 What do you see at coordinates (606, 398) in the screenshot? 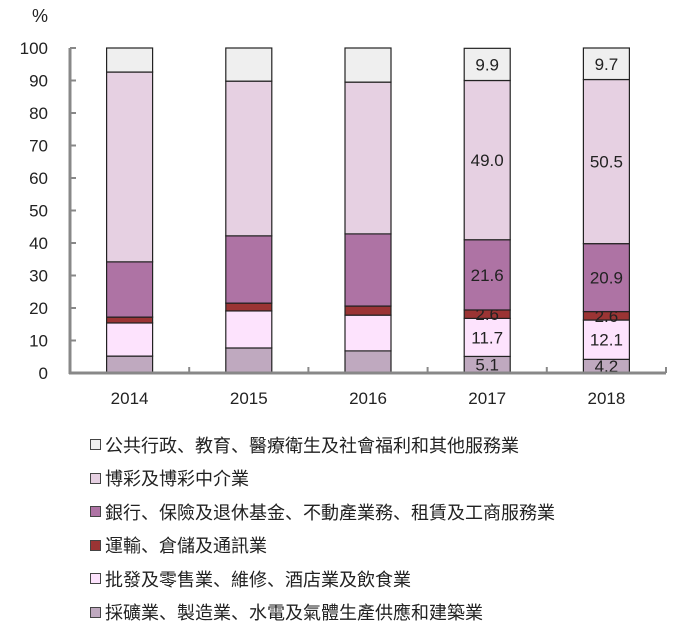
I see `x-tick-label: 2018` at bounding box center [606, 398].